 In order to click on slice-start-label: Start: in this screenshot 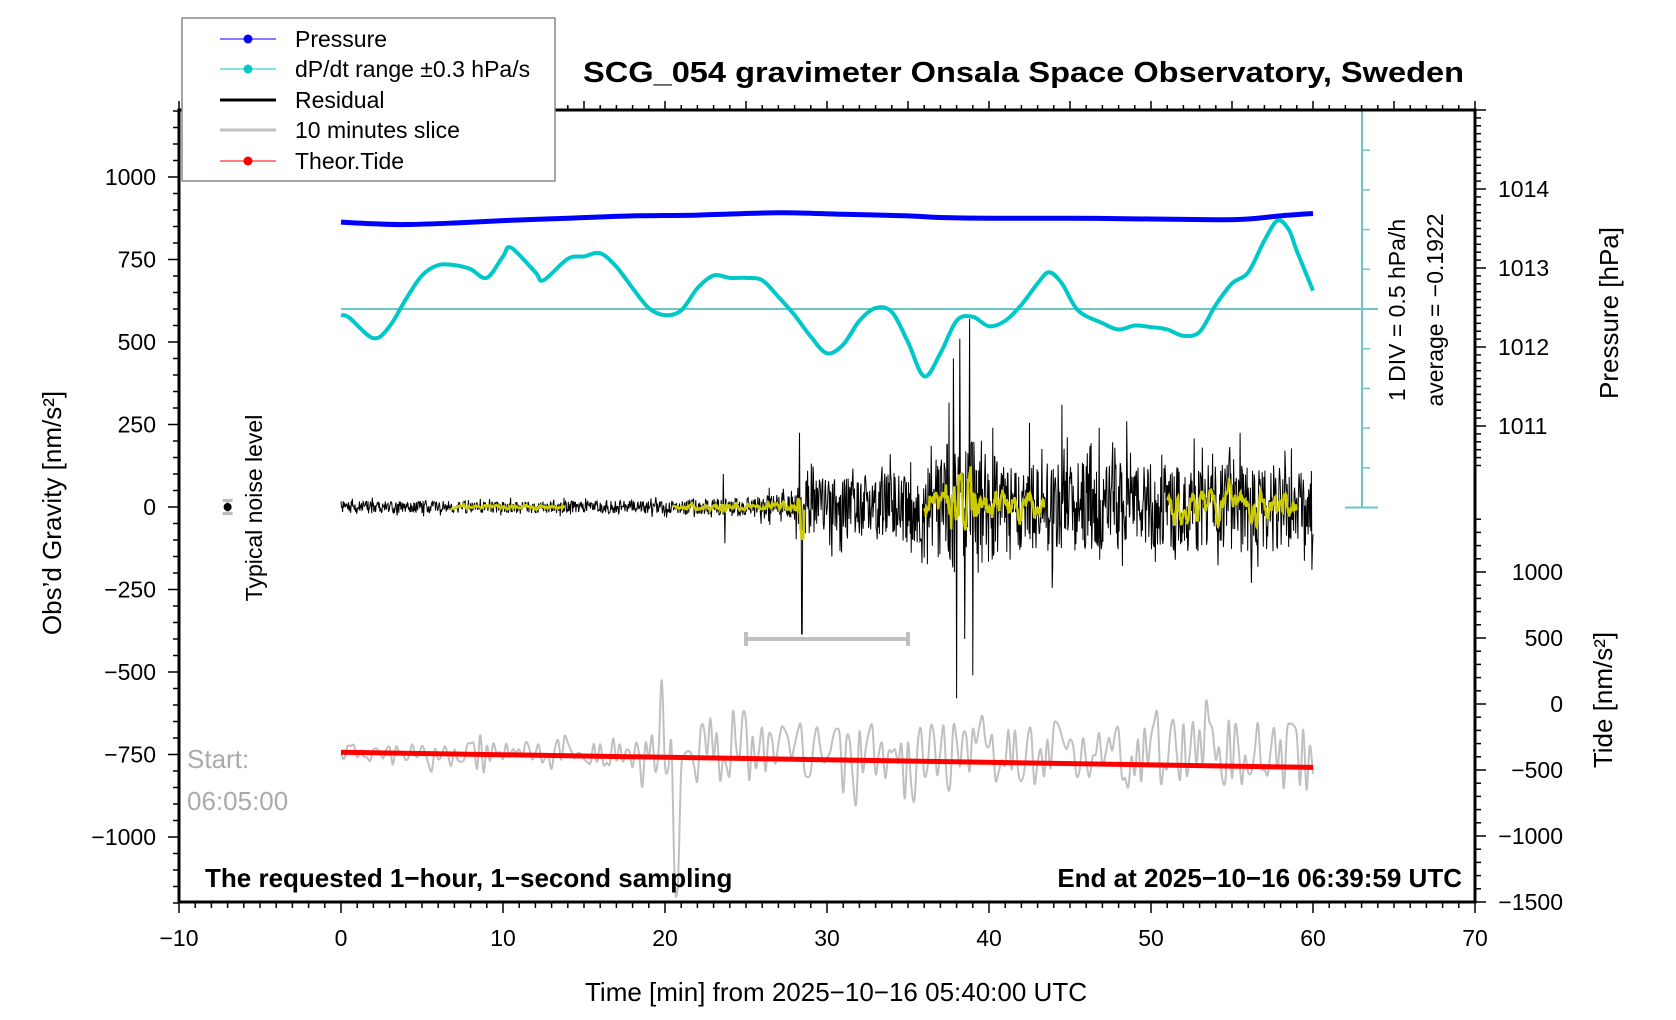, I will do `click(218, 759)`.